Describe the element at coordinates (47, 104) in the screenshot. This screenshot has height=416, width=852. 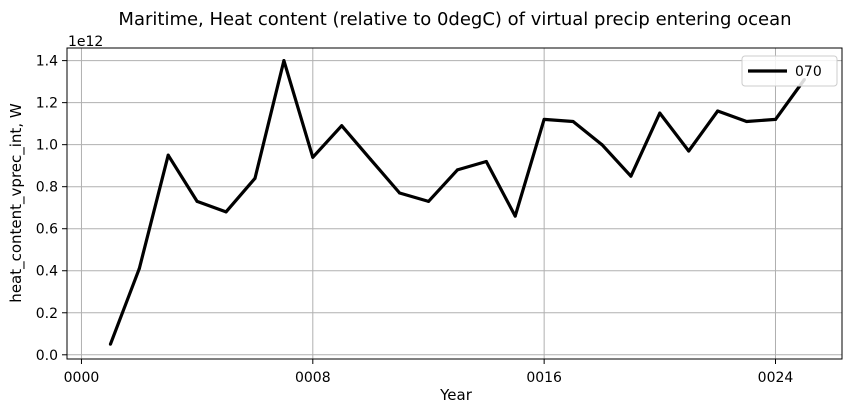
I see `y-tick-label: 1.2` at that location.